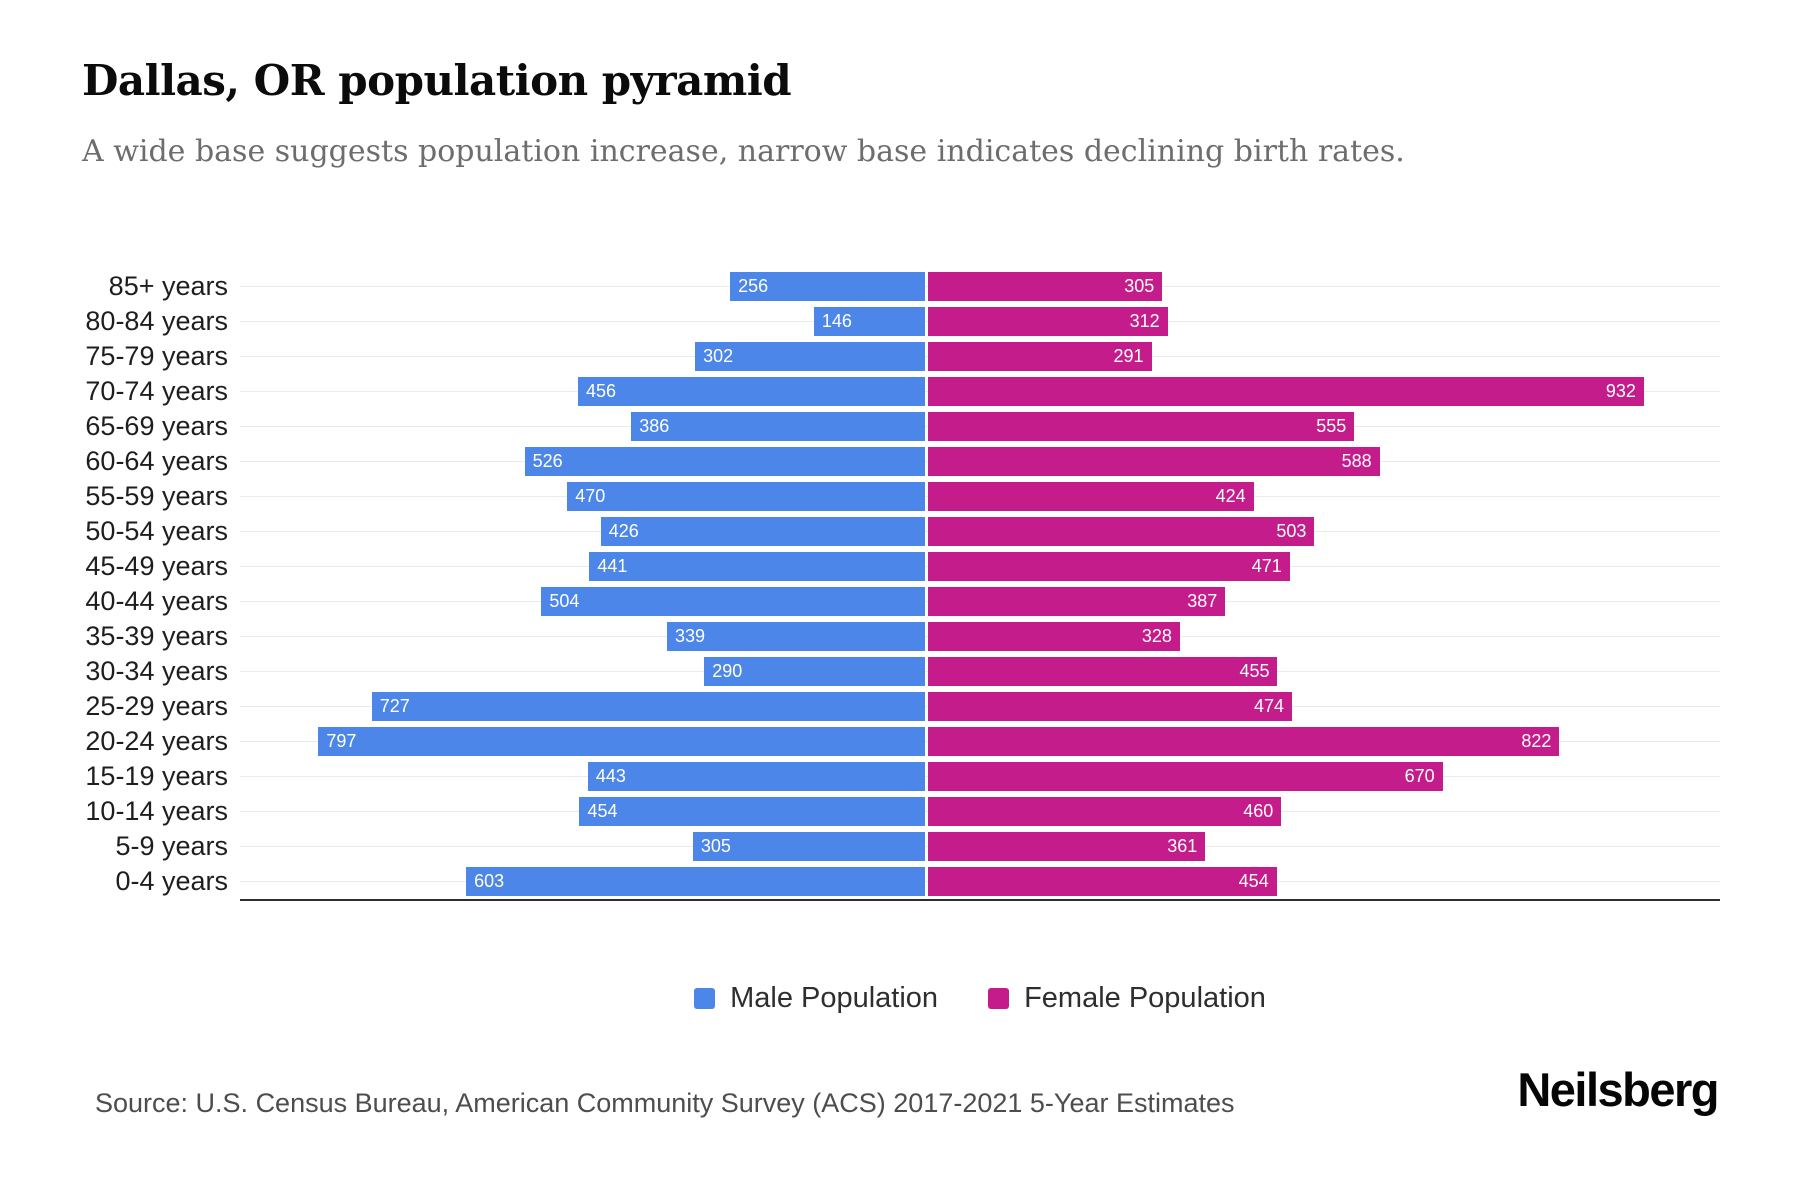  Describe the element at coordinates (437, 80) in the screenshot. I see `page-title: Dallas, OR population pyramid` at that location.